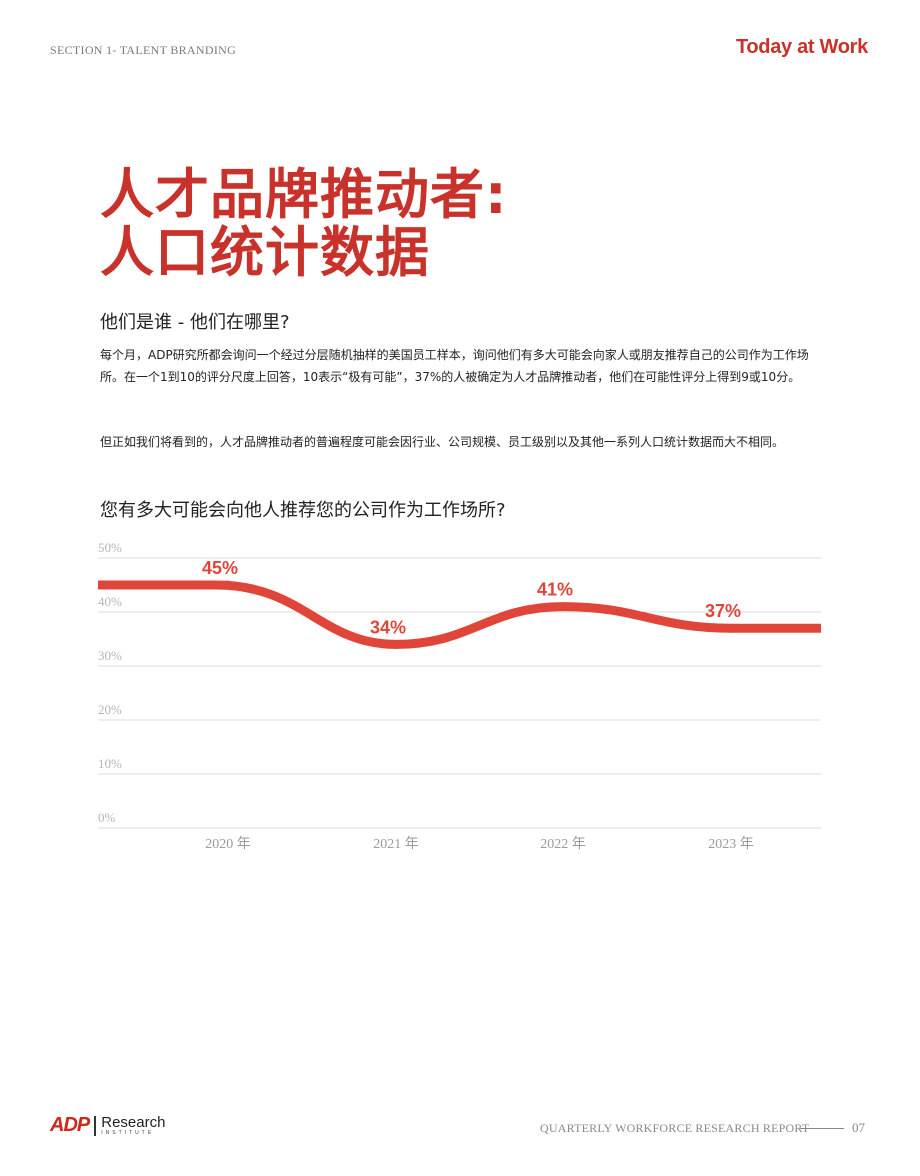 This screenshot has height=1176, width=920. I want to click on logo-subword: INSTITUTE, so click(128, 1132).